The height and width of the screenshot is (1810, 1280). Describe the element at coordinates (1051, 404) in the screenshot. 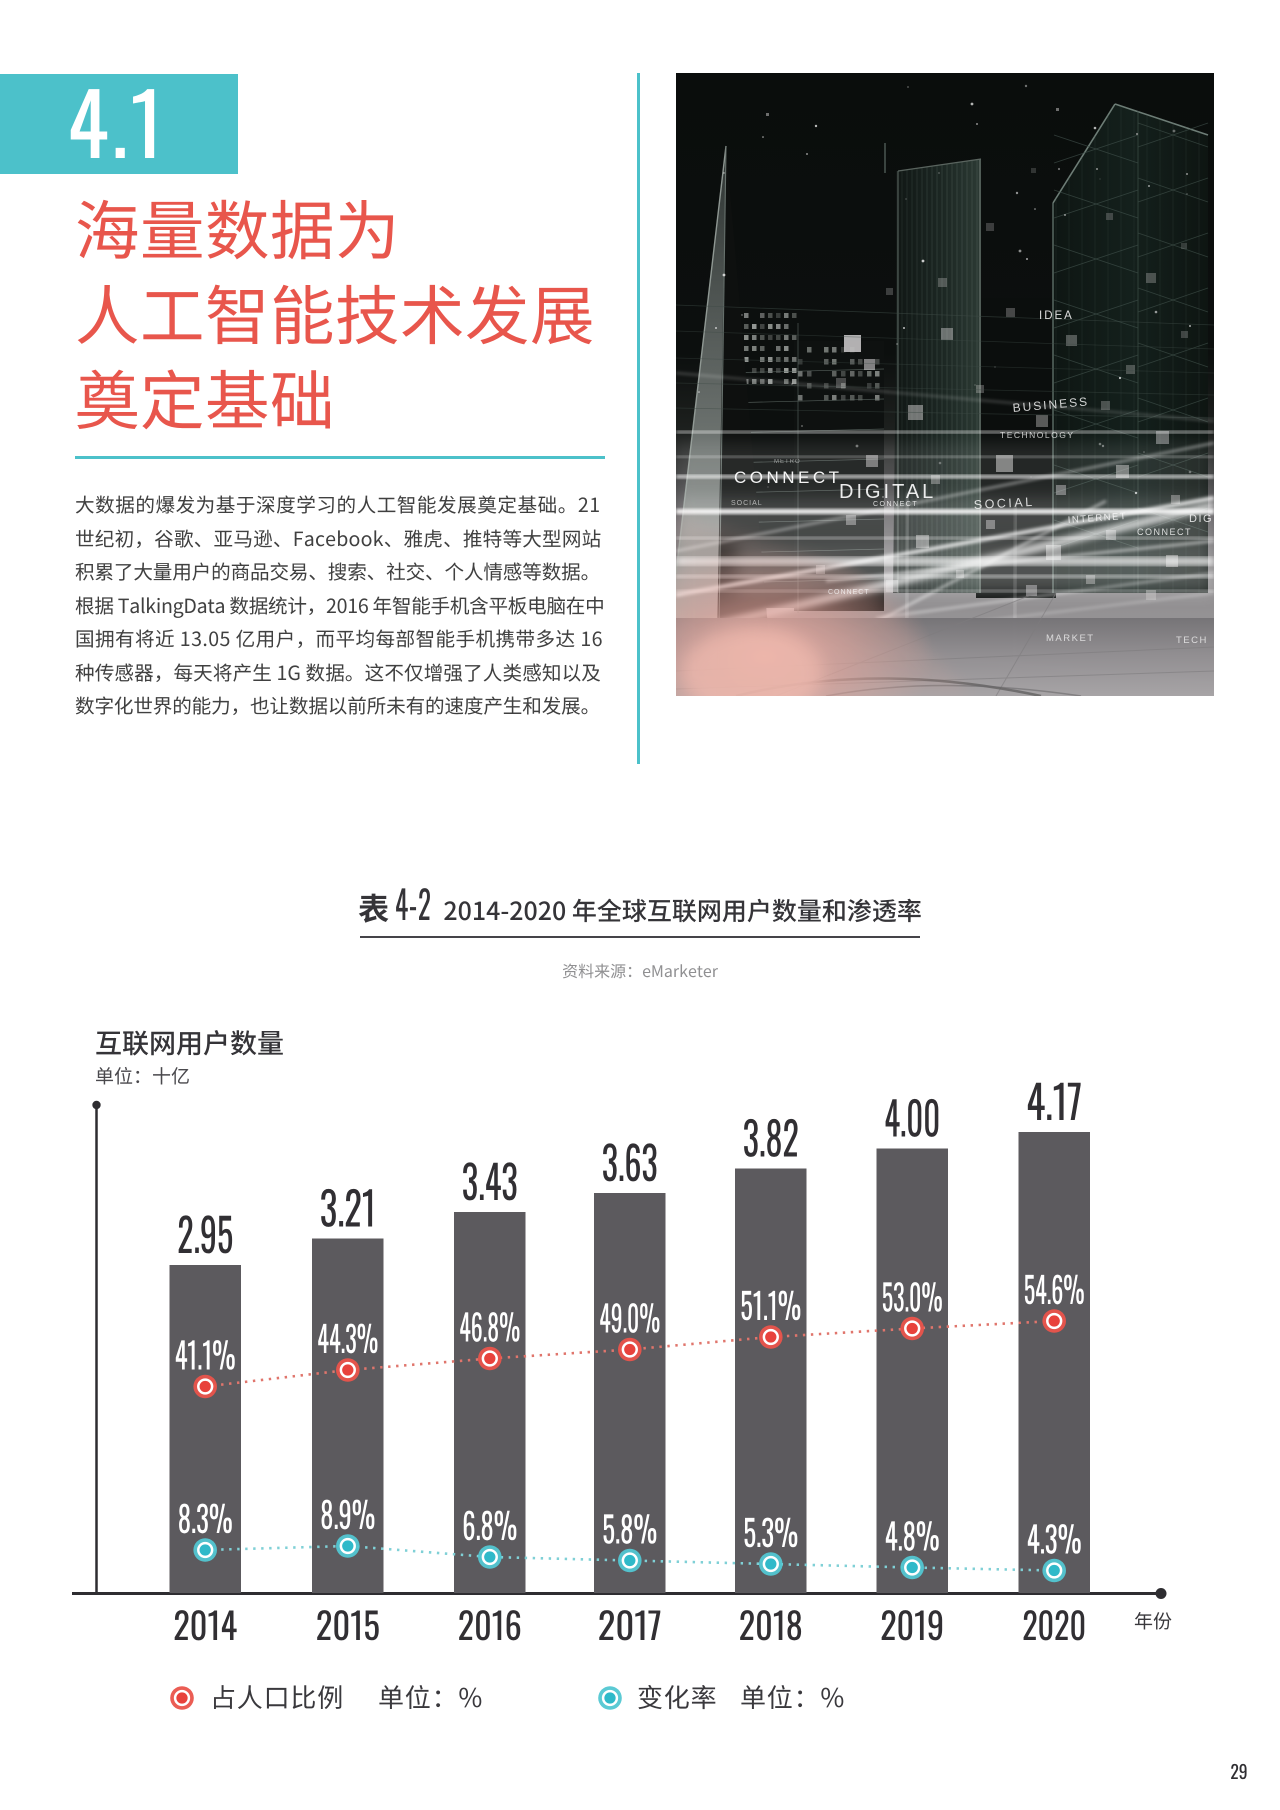

I see `svg-text: BUSINESS` at that location.